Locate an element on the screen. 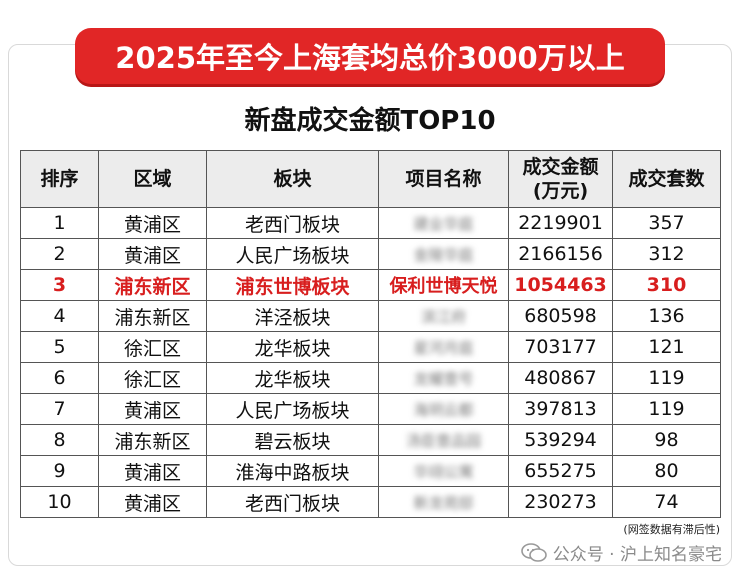 Image resolution: width=740 pixels, height=583 pixels. project-name: 新龙苑邸 is located at coordinates (443, 503).